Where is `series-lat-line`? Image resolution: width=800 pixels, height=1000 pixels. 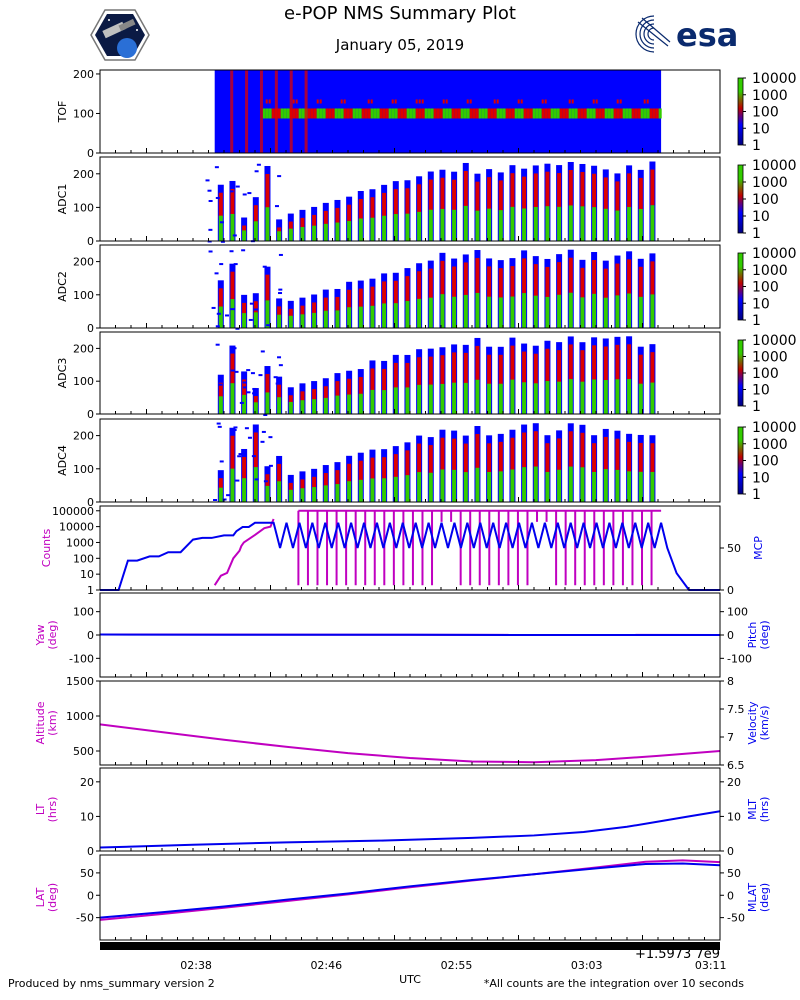
series-lat-line is located at coordinates (410, 890).